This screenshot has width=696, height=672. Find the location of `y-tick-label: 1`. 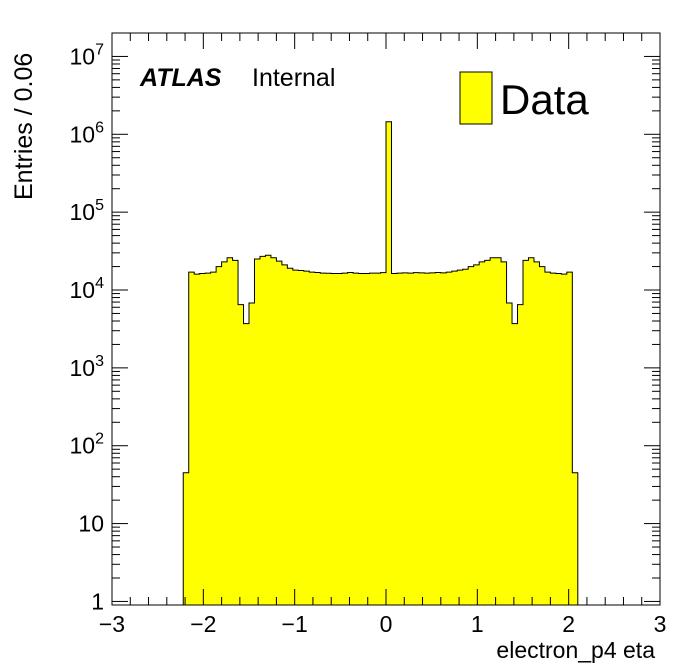

y-tick-label: 1 is located at coordinates (97, 601).